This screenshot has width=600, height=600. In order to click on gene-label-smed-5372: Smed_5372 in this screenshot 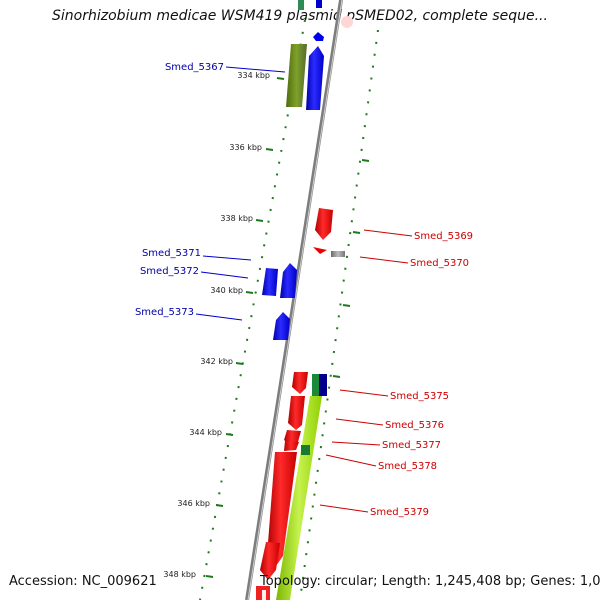, I will do `click(169, 271)`.